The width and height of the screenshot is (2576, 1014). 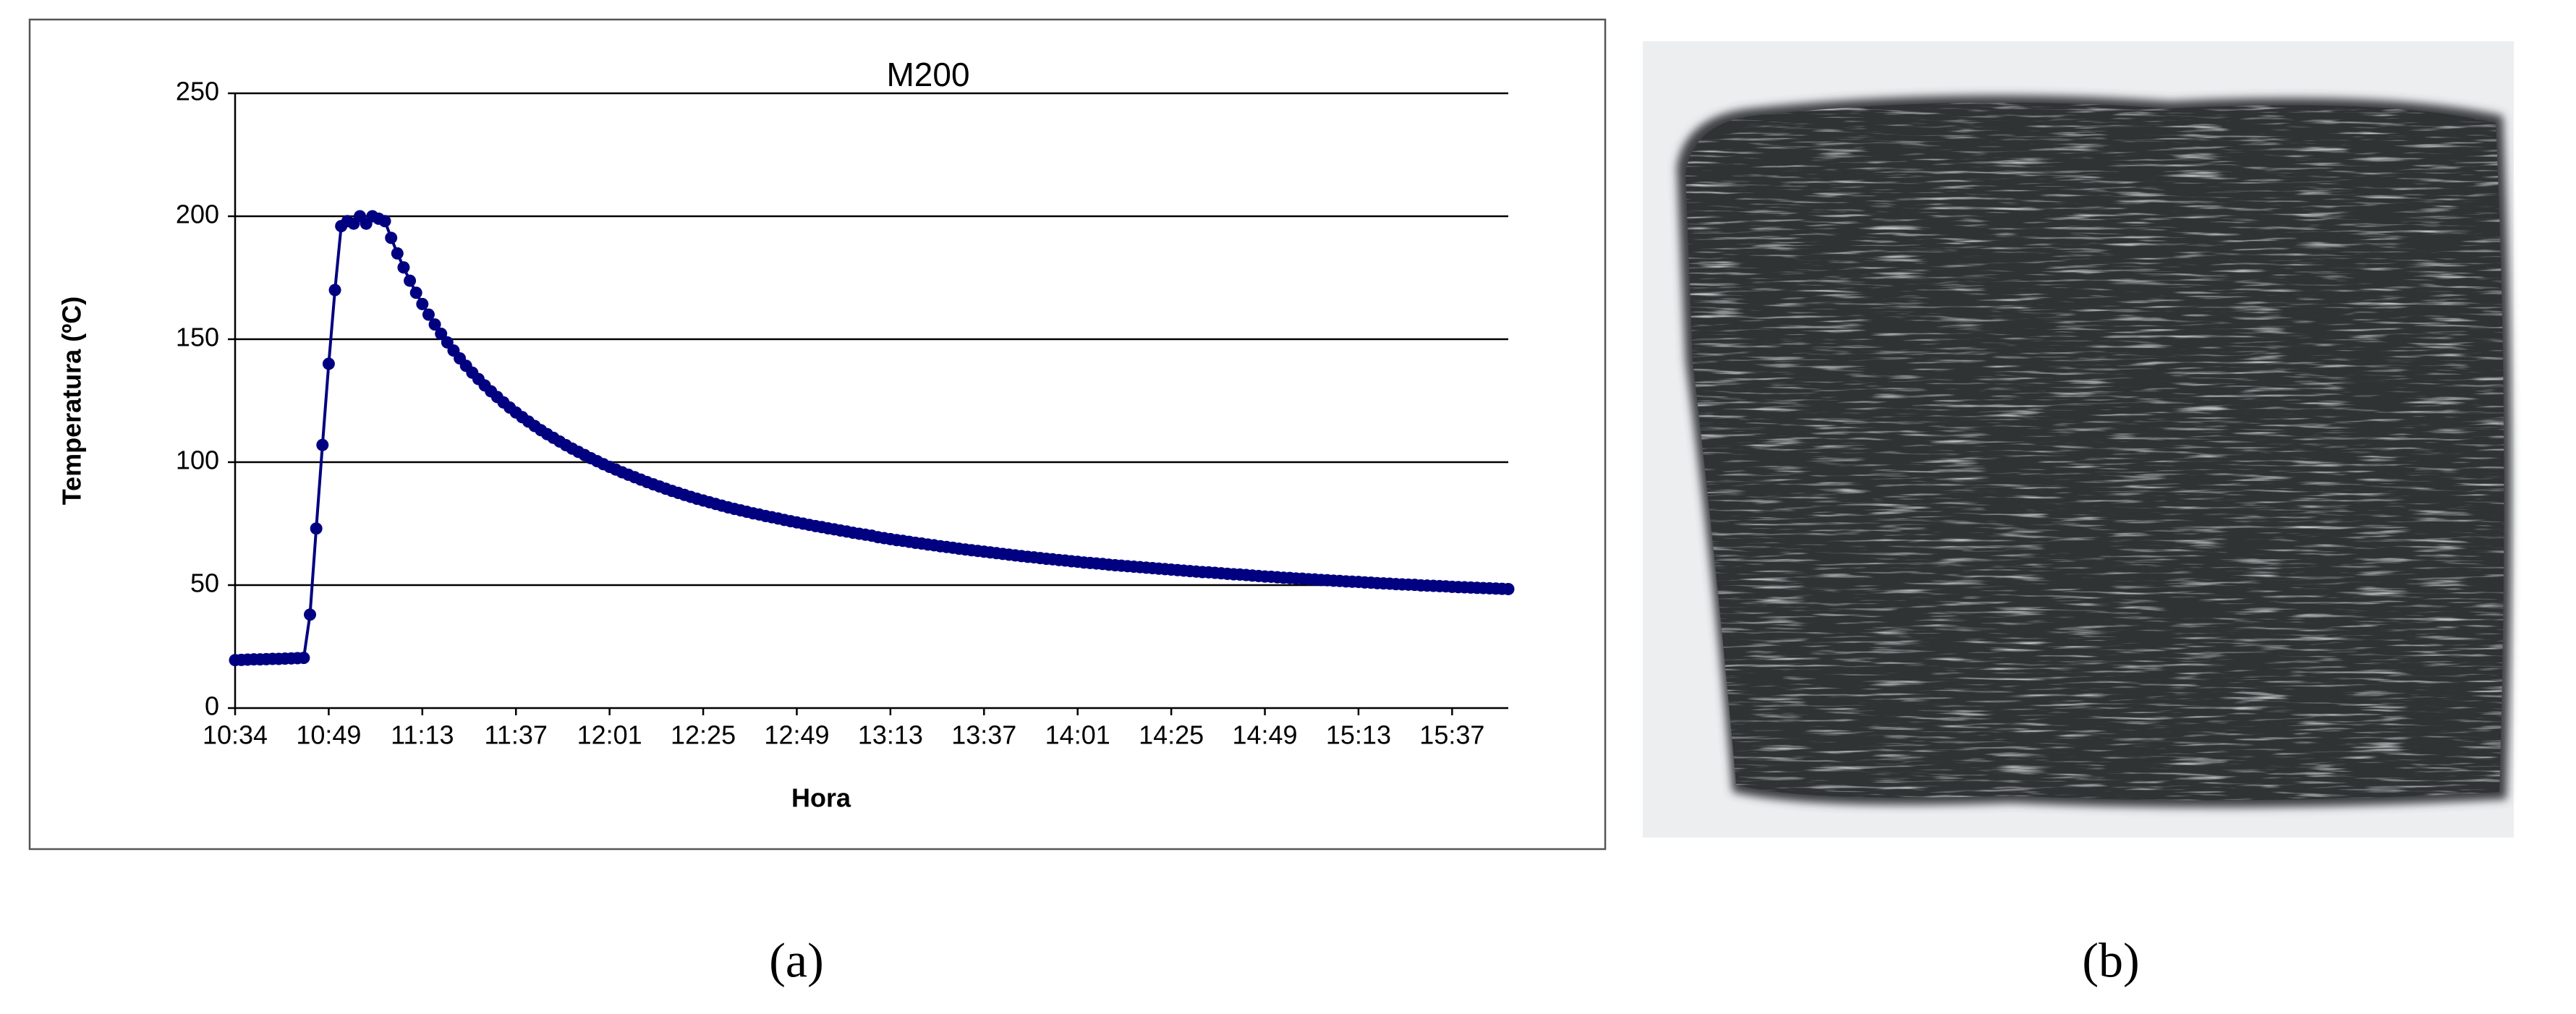 I want to click on y-tick-label: 100, so click(x=197, y=460).